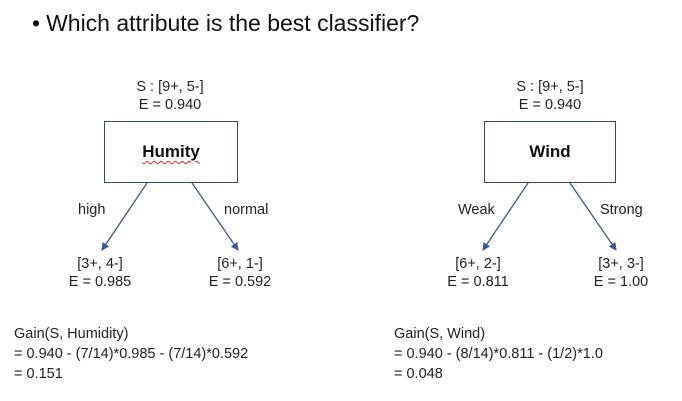 The image size is (682, 401). What do you see at coordinates (100, 282) in the screenshot?
I see `humidity-high-entropy: E = 0.985` at bounding box center [100, 282].